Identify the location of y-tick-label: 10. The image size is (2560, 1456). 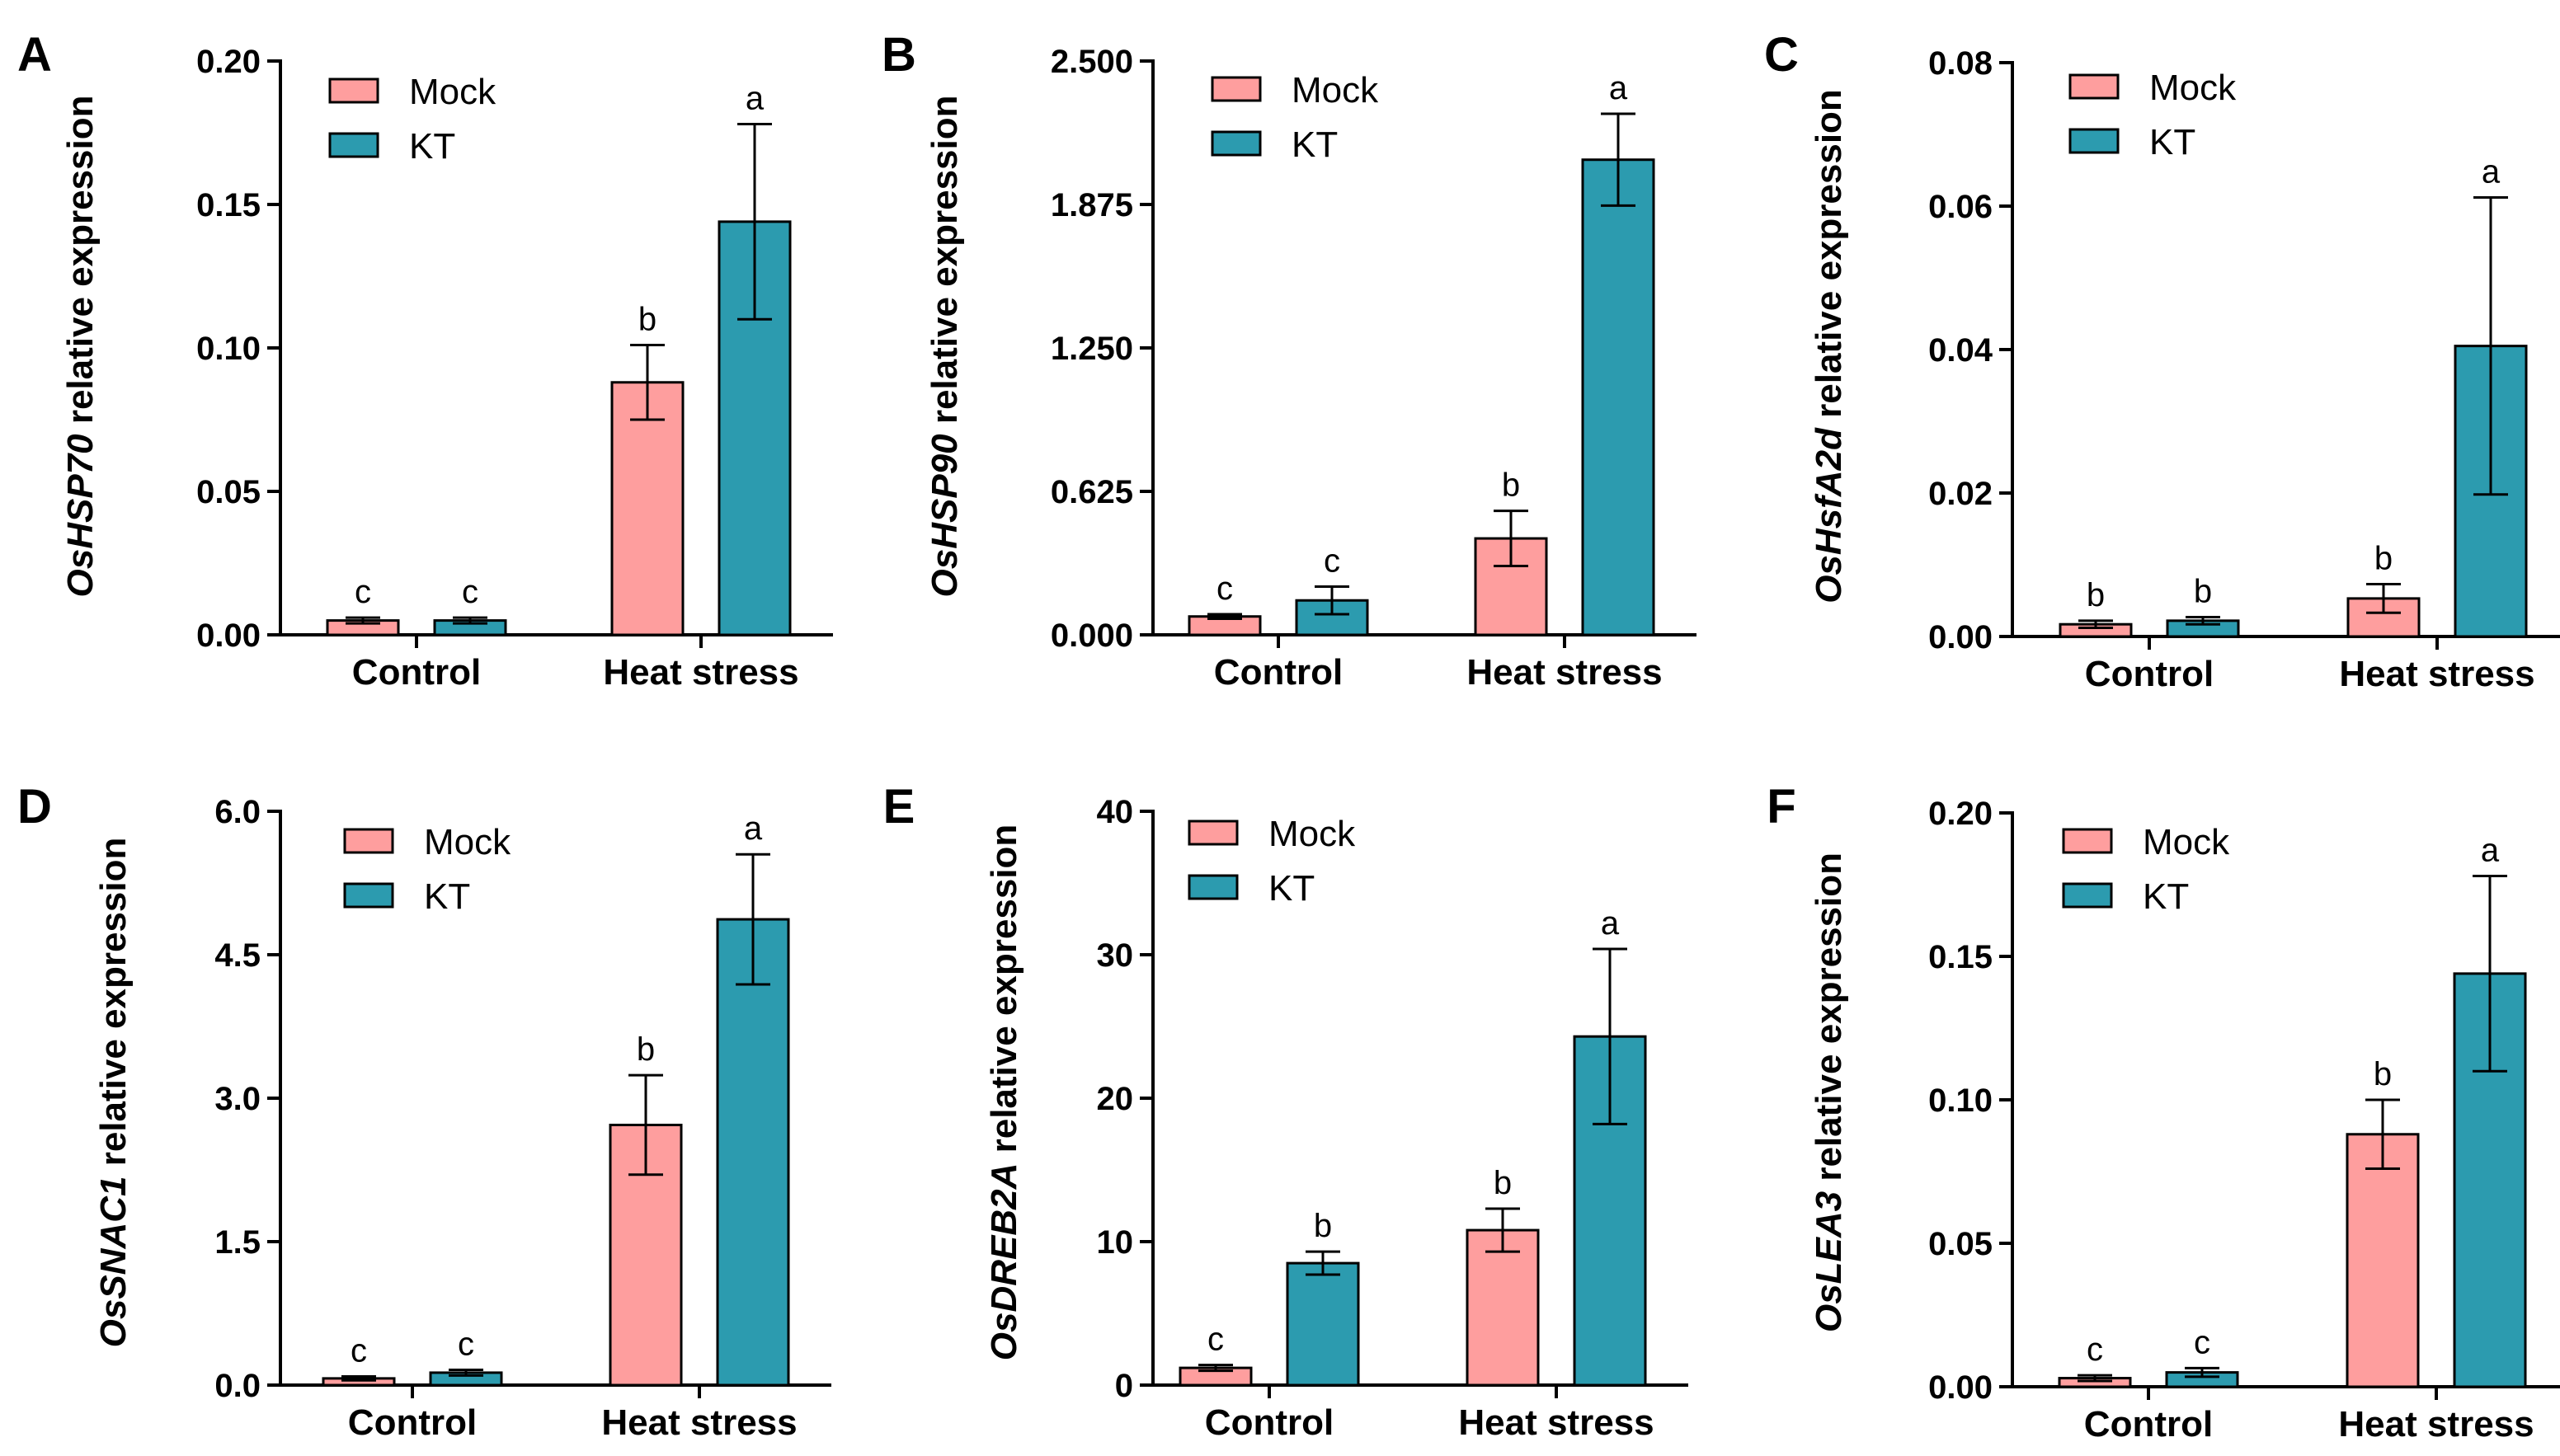
(1115, 1242).